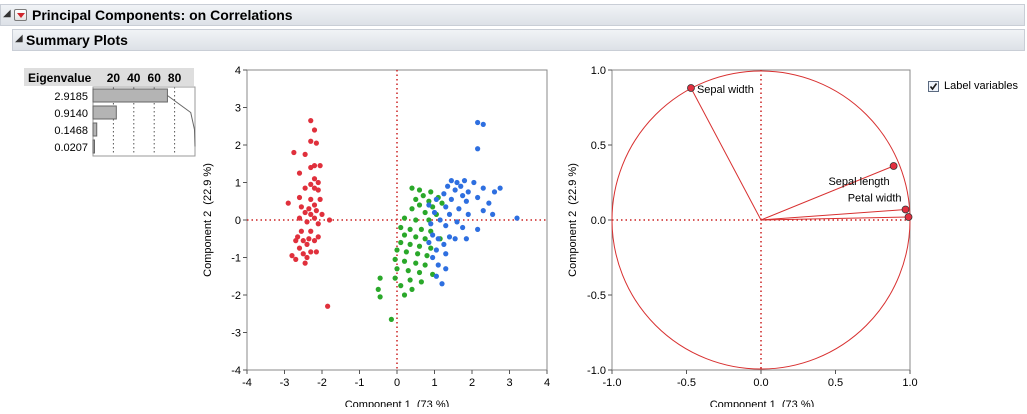 The image size is (1027, 414). Describe the element at coordinates (71, 131) in the screenshot. I see `eigenvalue-value: 0.1468` at that location.